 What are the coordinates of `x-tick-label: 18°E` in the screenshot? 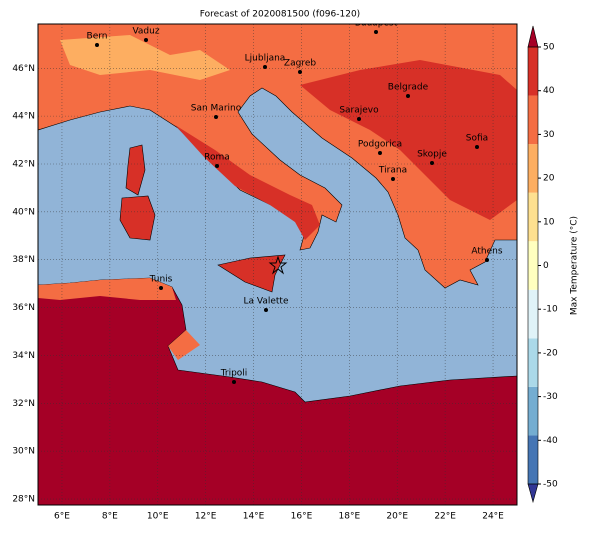 It's located at (350, 517).